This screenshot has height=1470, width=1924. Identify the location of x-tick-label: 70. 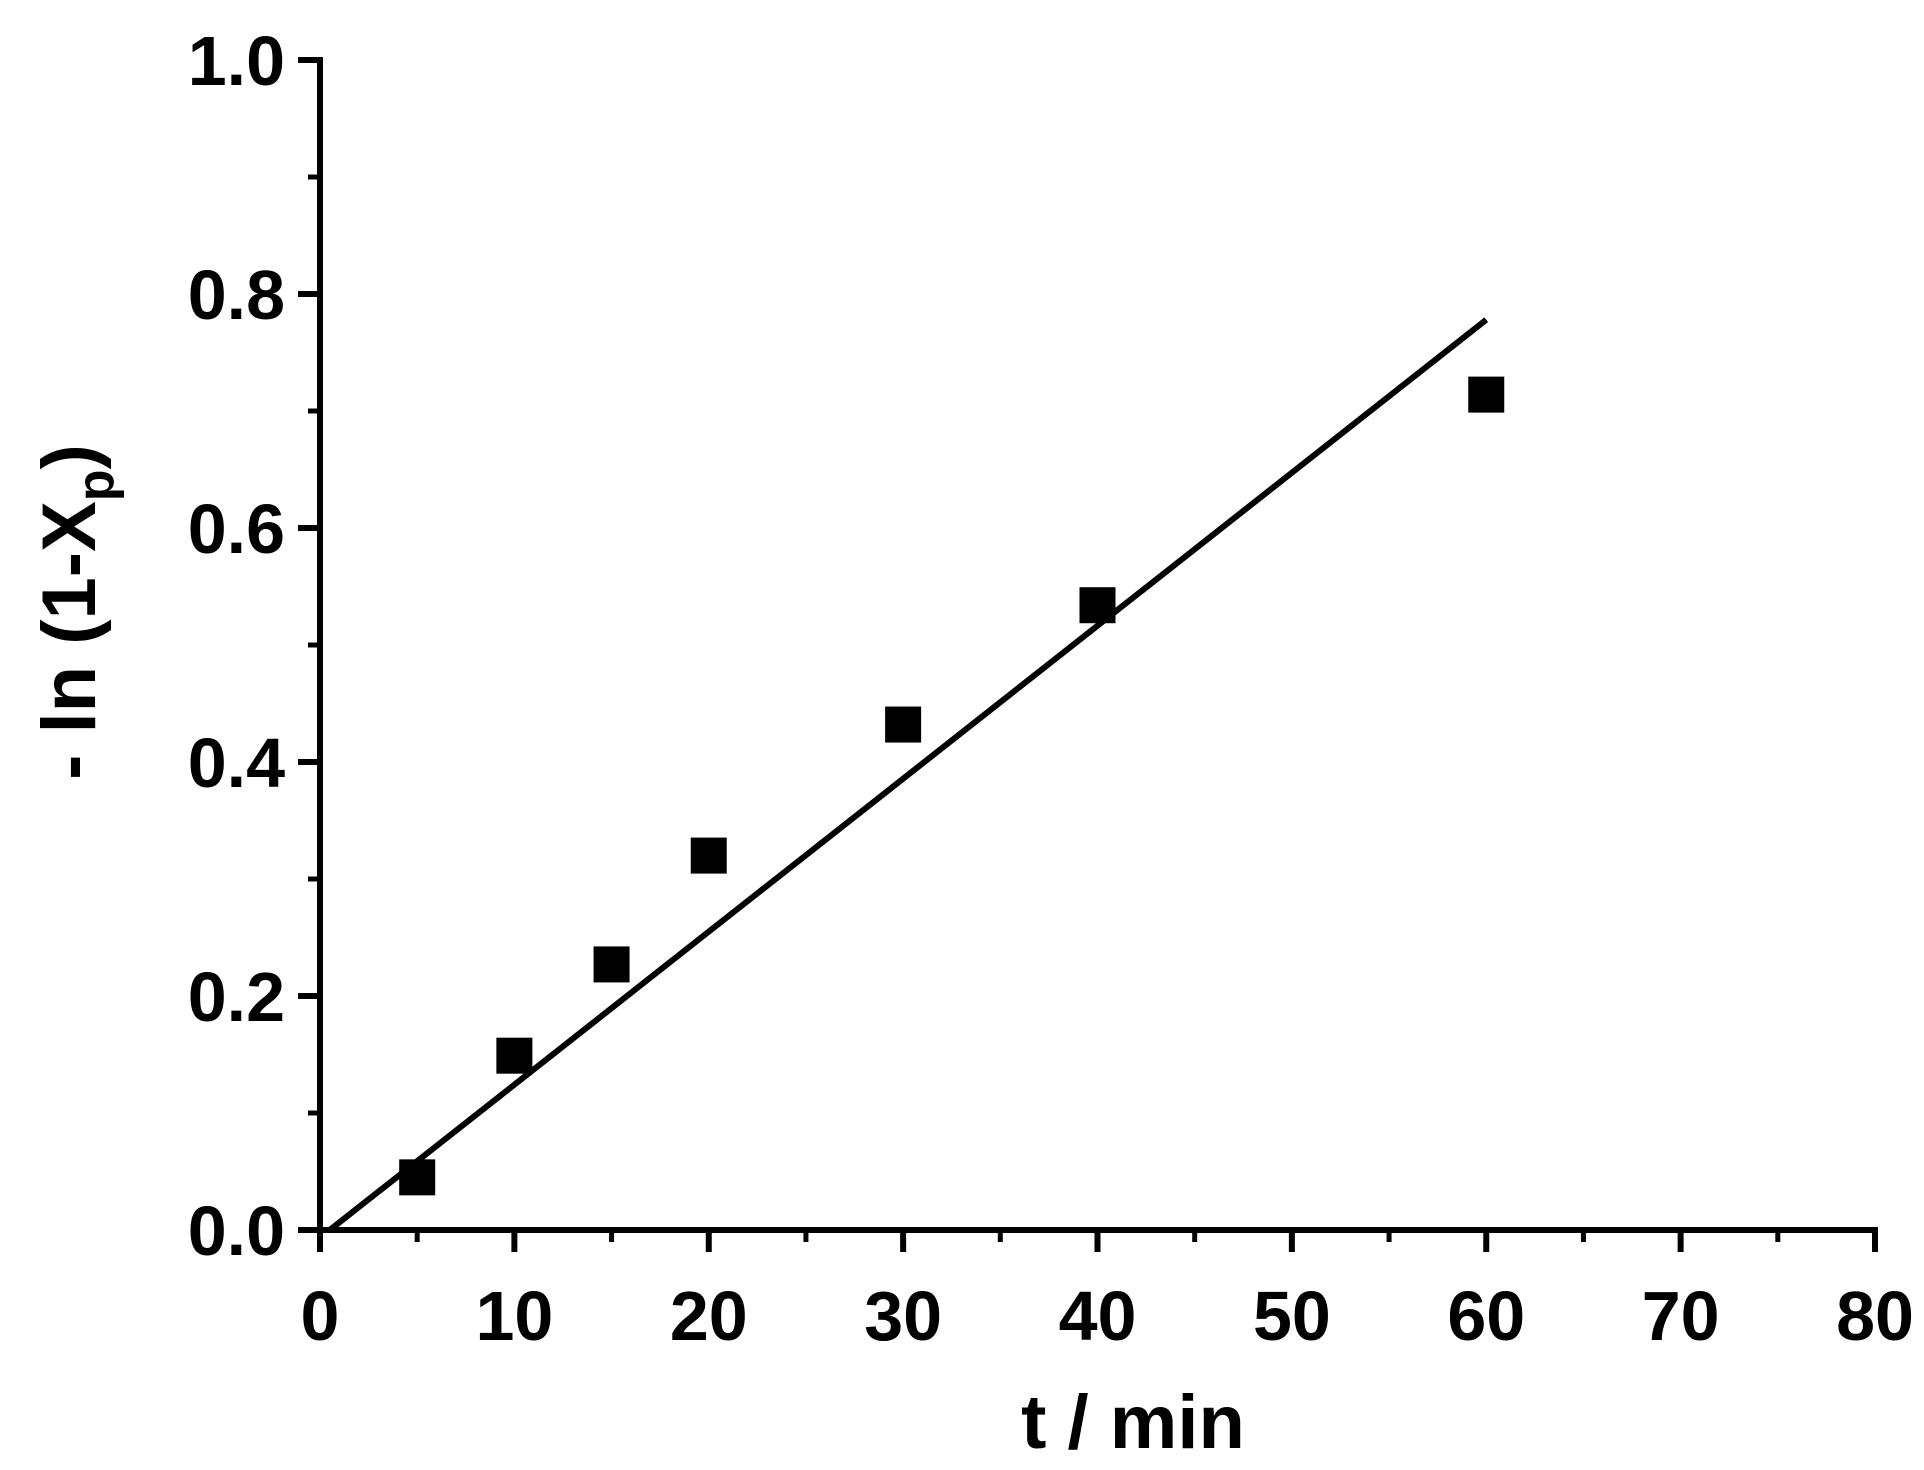
(1681, 1316).